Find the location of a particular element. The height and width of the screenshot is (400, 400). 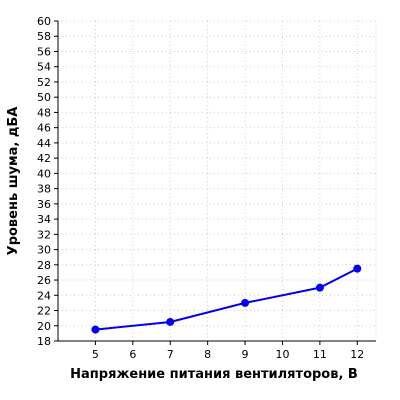

y-tick-label: 30 is located at coordinates (44, 250).